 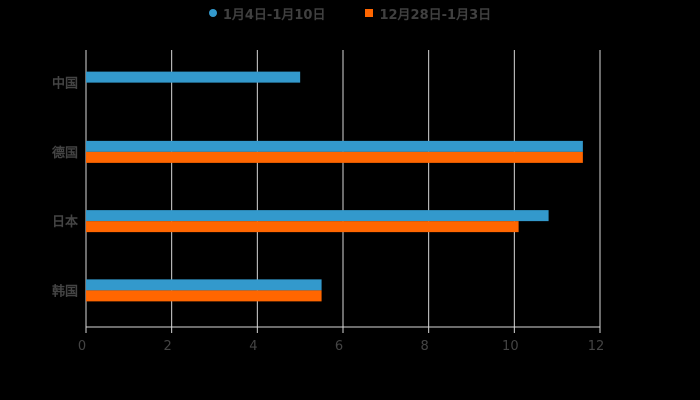 I want to click on x-tick-label: 2, so click(x=168, y=346).